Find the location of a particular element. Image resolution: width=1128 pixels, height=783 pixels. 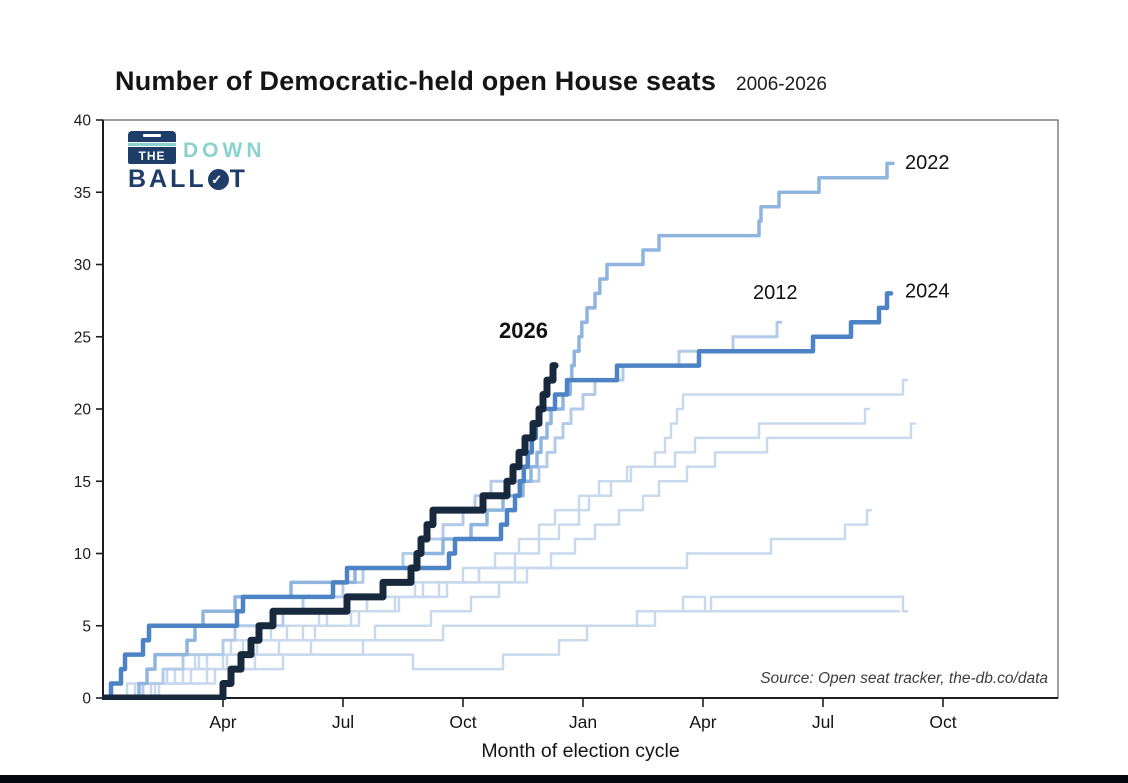

logo-word-ballot: BALL ✓ T is located at coordinates (203, 179).